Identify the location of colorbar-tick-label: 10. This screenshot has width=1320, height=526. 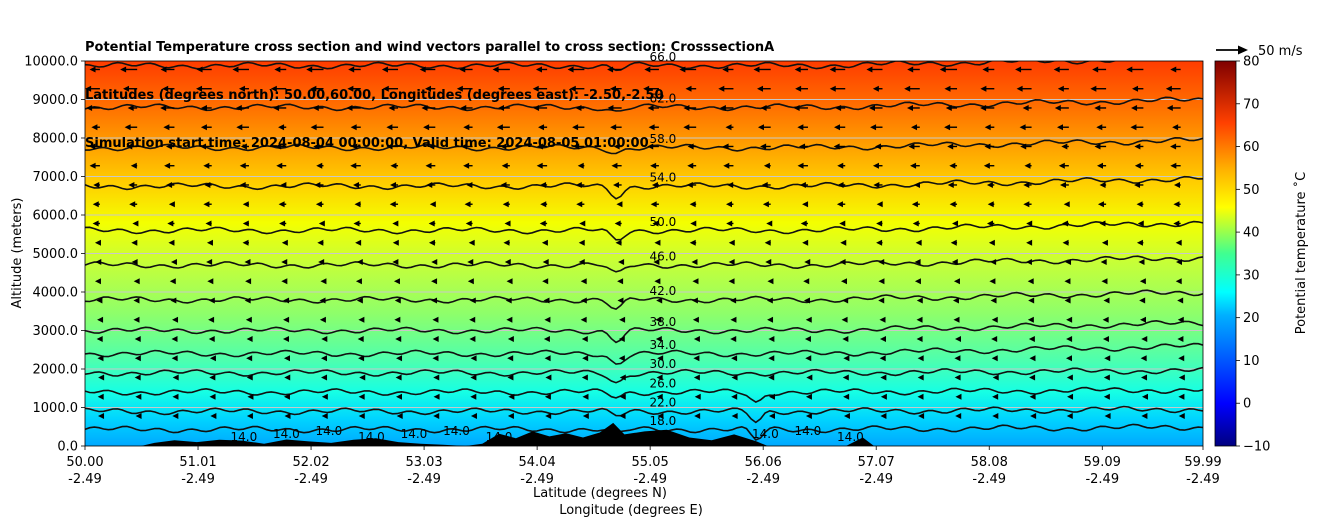
(1251, 361).